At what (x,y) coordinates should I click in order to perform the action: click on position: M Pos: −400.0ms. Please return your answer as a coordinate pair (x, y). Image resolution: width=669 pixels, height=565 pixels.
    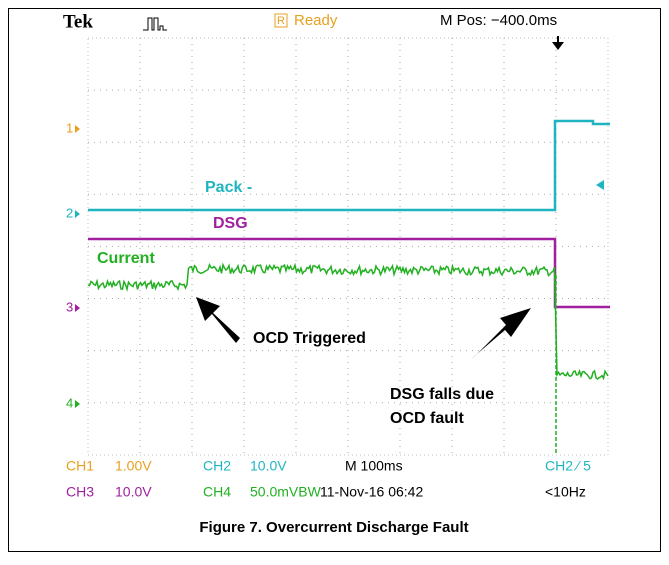
    Looking at the image, I should click on (498, 20).